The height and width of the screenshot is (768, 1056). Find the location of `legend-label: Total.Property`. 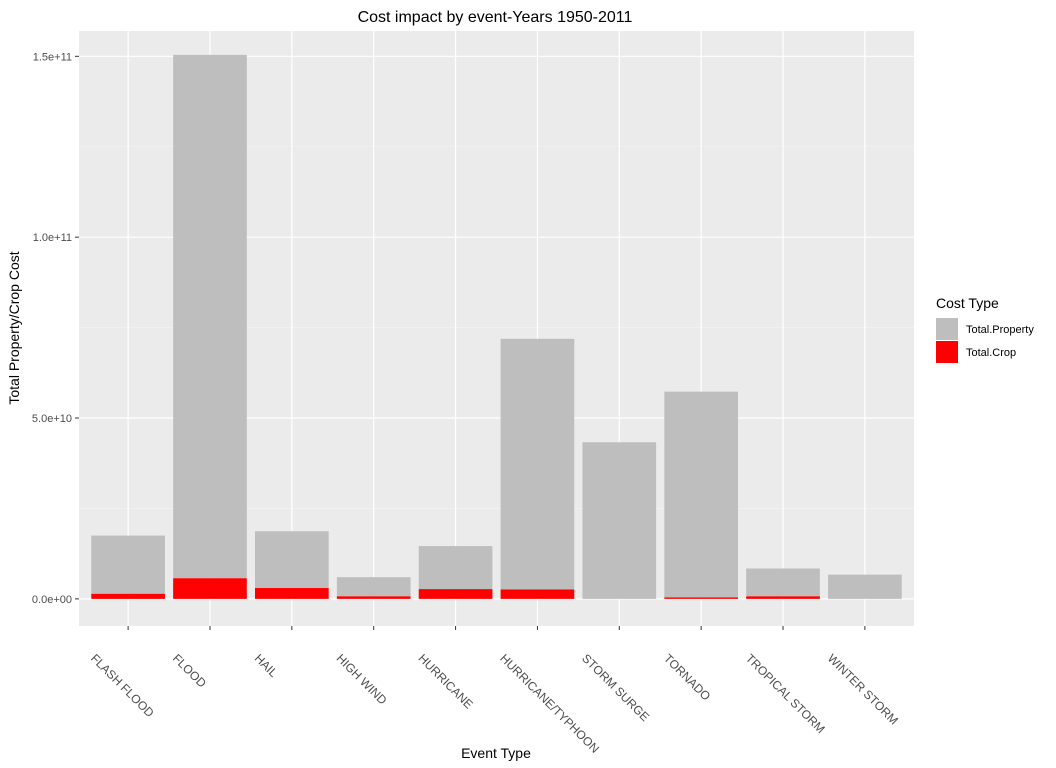

legend-label: Total.Property is located at coordinates (1000, 330).